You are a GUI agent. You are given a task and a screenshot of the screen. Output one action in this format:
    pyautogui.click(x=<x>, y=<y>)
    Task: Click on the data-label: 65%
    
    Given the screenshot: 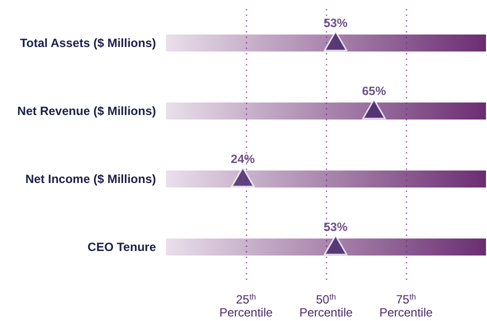 What is the action you would take?
    pyautogui.click(x=374, y=91)
    